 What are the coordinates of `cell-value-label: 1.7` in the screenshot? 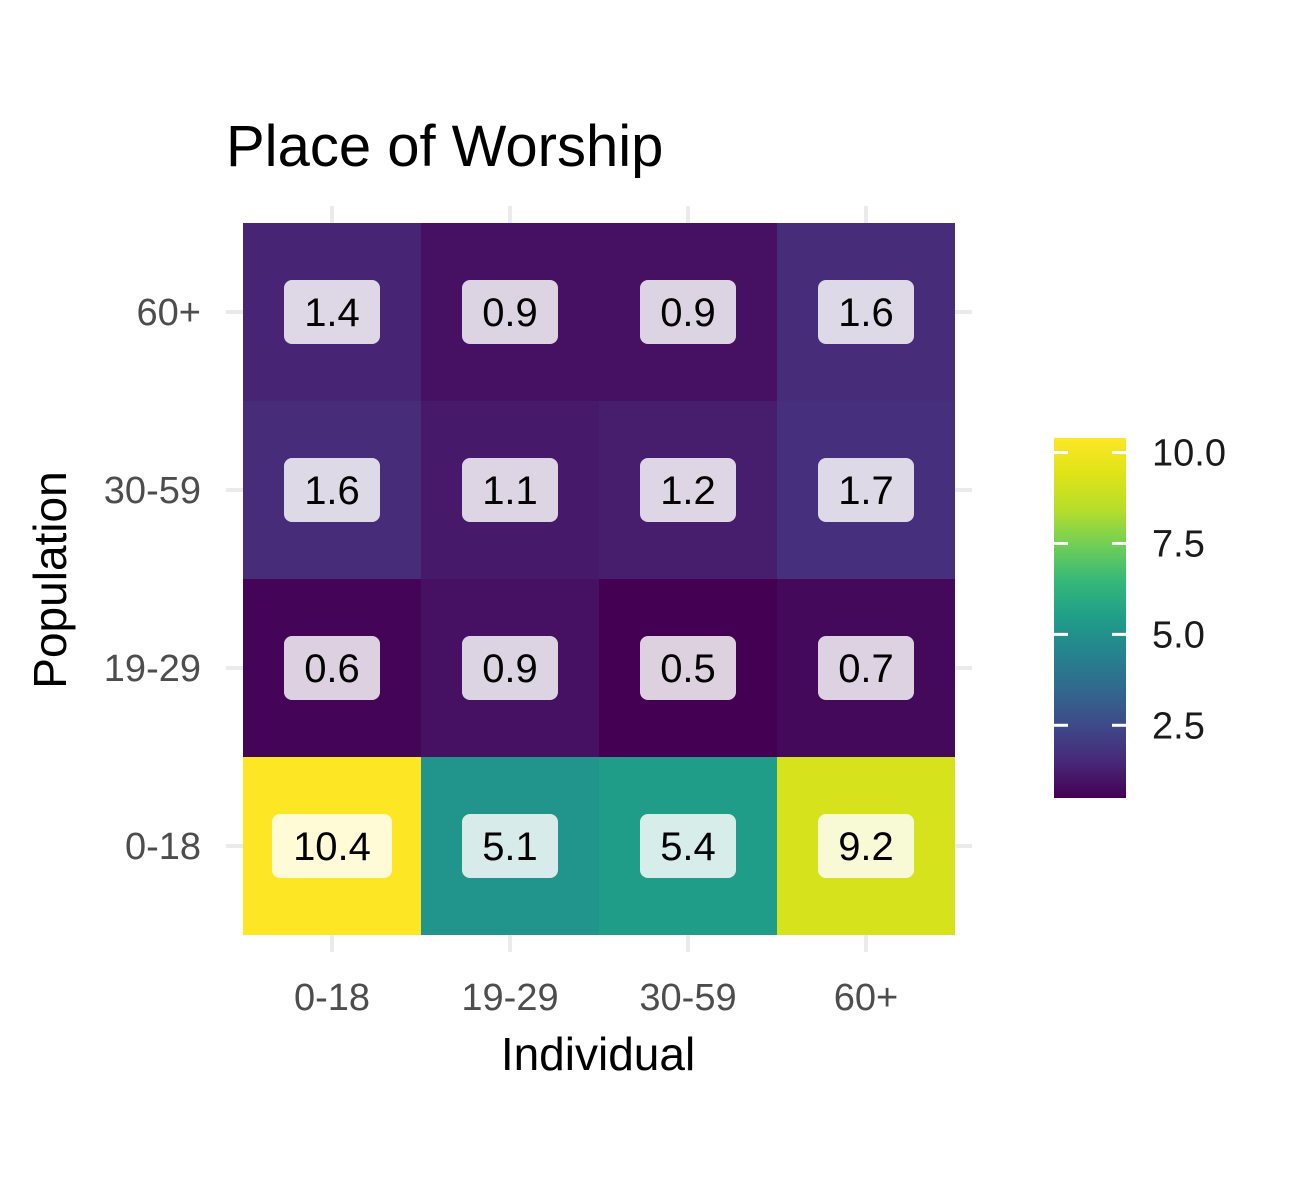 It's located at (866, 491).